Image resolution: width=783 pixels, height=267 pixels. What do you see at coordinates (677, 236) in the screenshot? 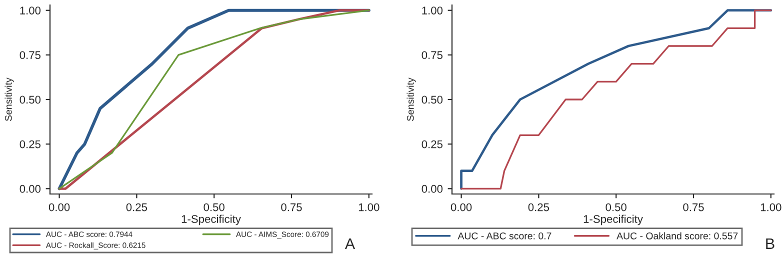
I see `legend-label: AUC - Oakland score: 0.557` at bounding box center [677, 236].